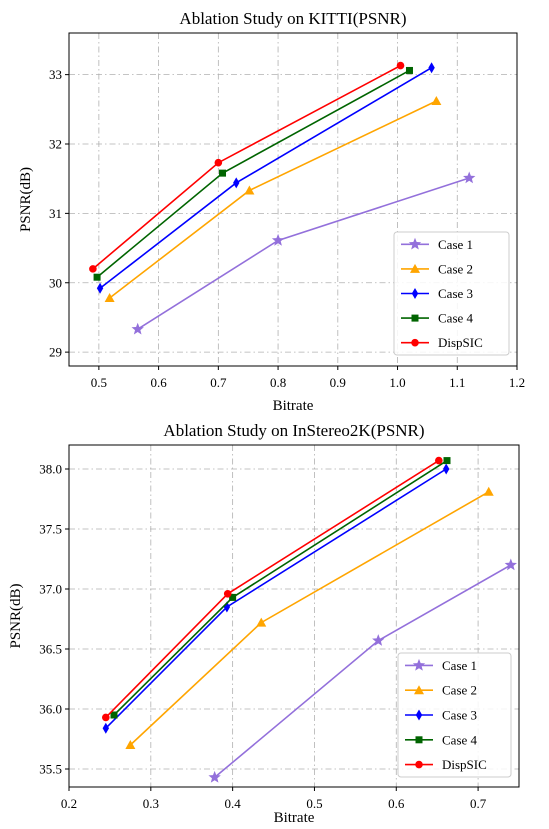  I want to click on series-dispsic, so click(247, 167).